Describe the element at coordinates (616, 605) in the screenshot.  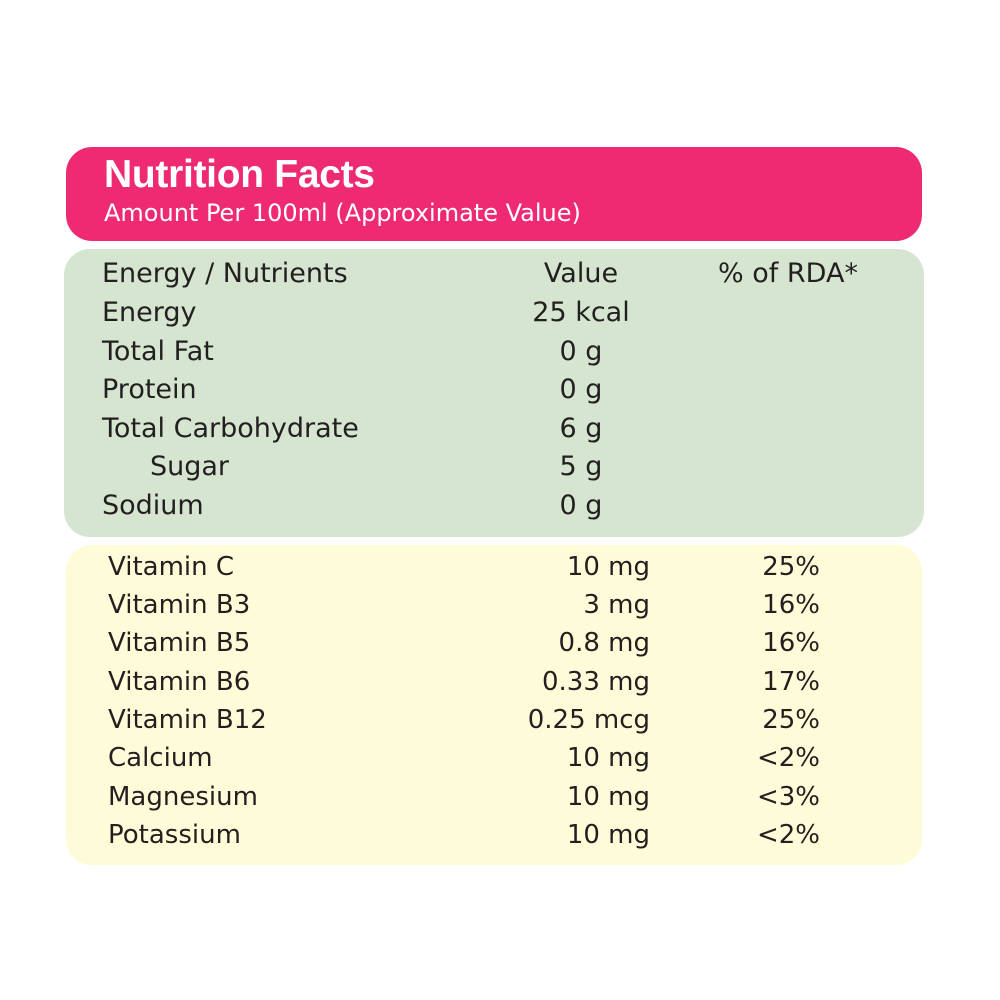
I see `vitamin-value: 3 mg` at that location.